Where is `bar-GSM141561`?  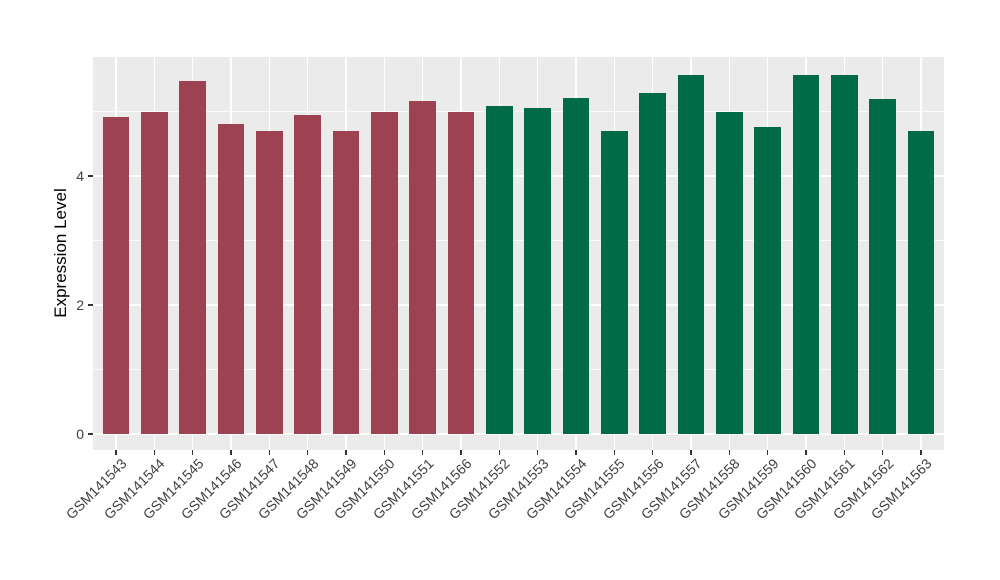 bar-GSM141561 is located at coordinates (844, 254).